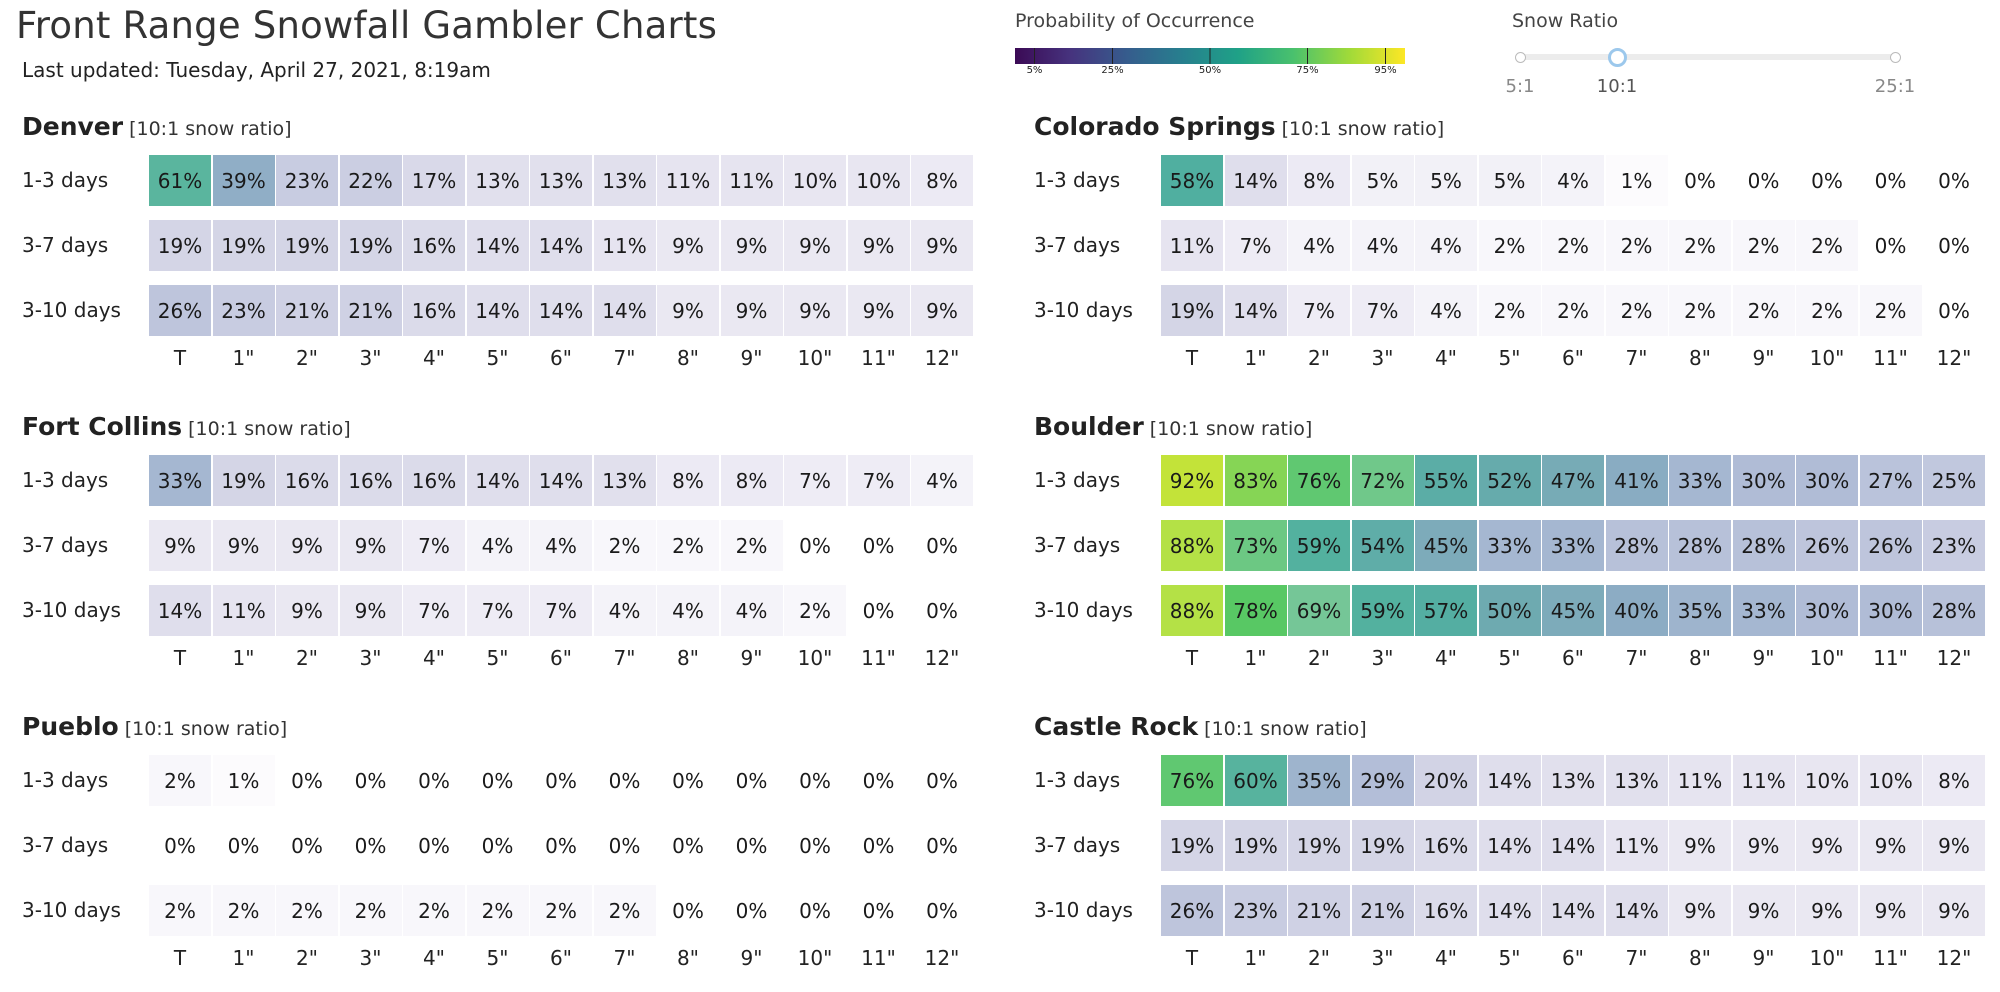 The height and width of the screenshot is (992, 2000). What do you see at coordinates (1890, 545) in the screenshot?
I see `heatmap-cell: 26%` at bounding box center [1890, 545].